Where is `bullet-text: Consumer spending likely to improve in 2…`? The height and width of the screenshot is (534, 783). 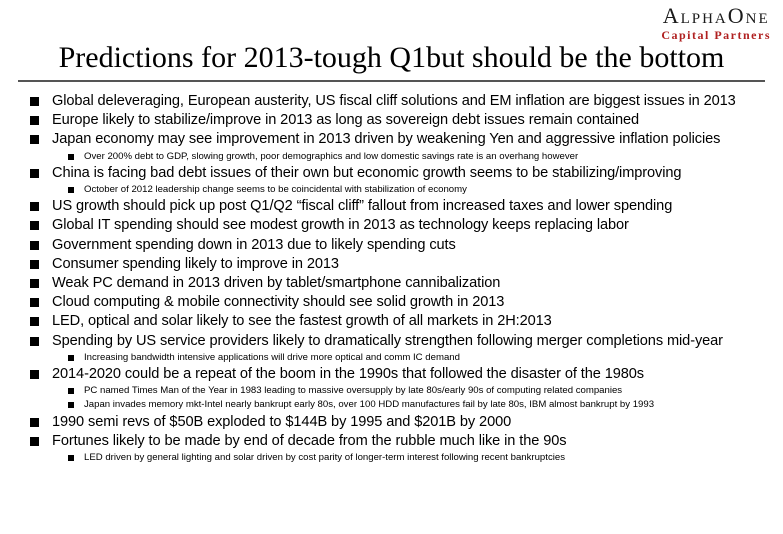 bullet-text: Consumer spending likely to improve in 2… is located at coordinates (195, 263).